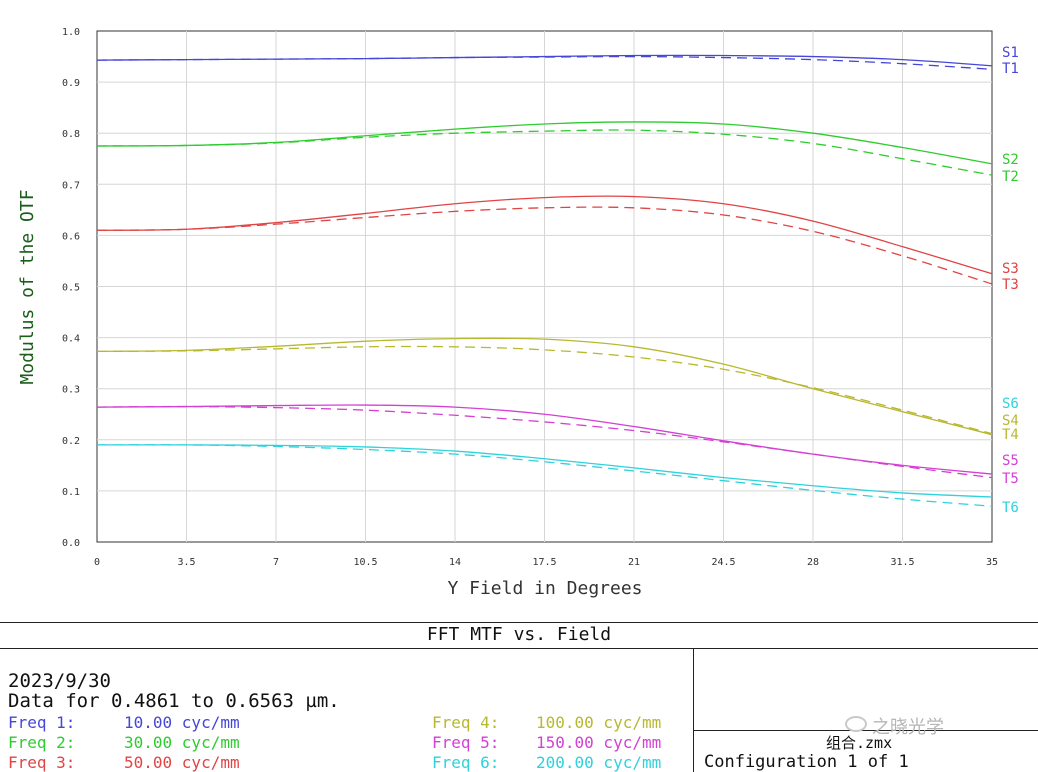 The height and width of the screenshot is (772, 1038). What do you see at coordinates (544, 62) in the screenshot?
I see `series-line-t1` at bounding box center [544, 62].